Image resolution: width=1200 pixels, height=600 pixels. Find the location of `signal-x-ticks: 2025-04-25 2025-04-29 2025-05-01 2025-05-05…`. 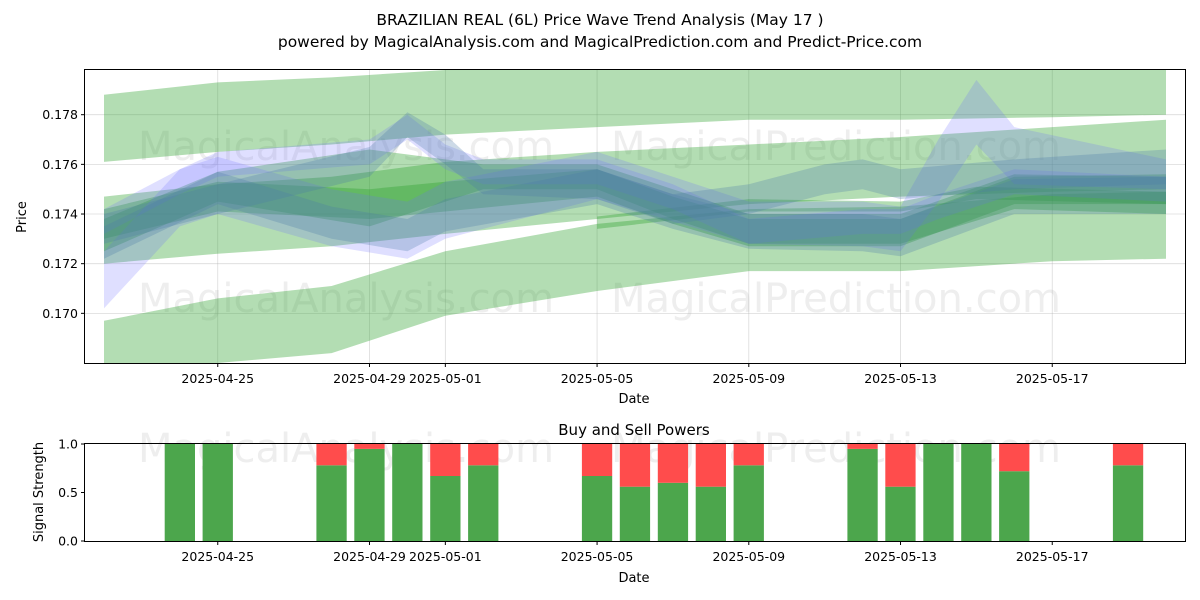

signal-x-ticks: 2025-04-25 2025-04-29 2025-05-01 2025-05-05… is located at coordinates (635, 552).